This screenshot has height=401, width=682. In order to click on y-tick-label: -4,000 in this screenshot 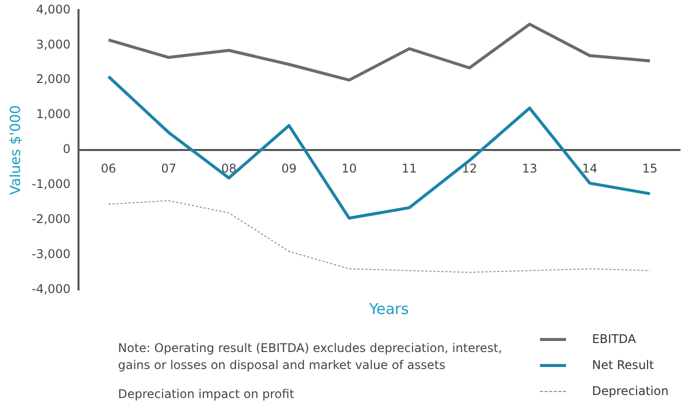, I will do `click(51, 289)`.